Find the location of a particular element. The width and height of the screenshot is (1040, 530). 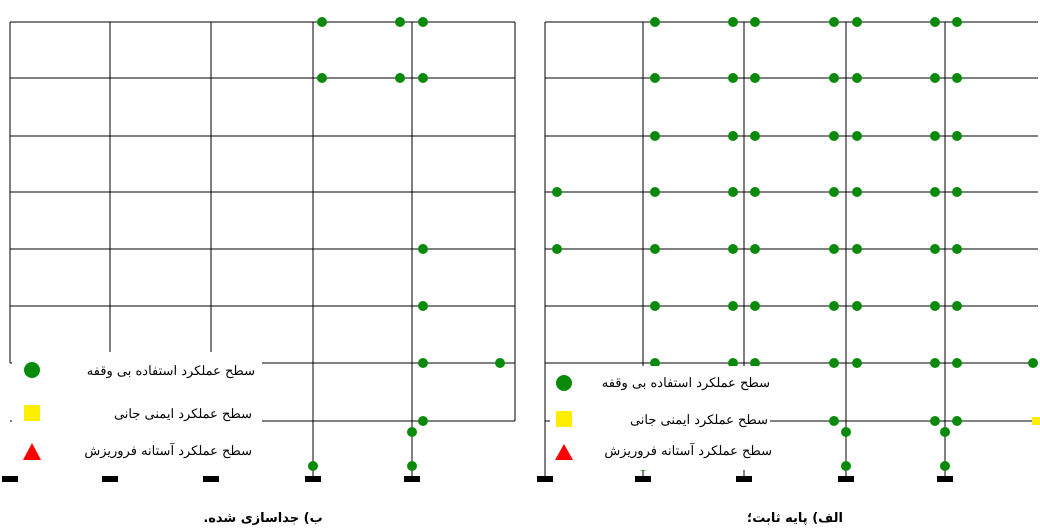

legend-io-label: سطح عملکرد استفاده بی وقفه is located at coordinates (171, 371).